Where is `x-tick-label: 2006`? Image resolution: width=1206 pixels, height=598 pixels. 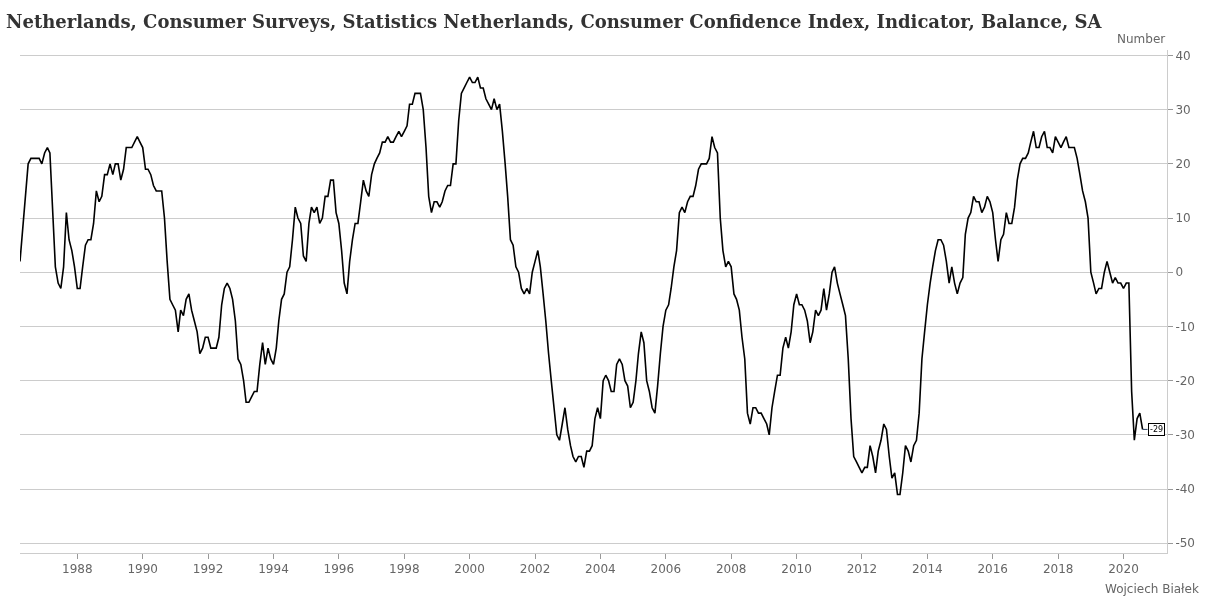
x-tick-label: 2006 is located at coordinates (666, 569).